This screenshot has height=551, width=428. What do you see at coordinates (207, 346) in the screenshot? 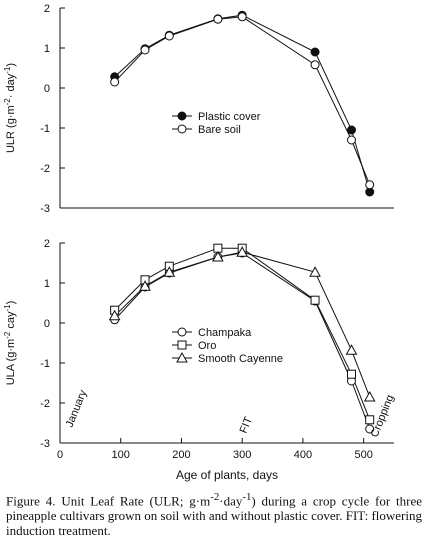
I see `legend-label: Oro` at bounding box center [207, 346].